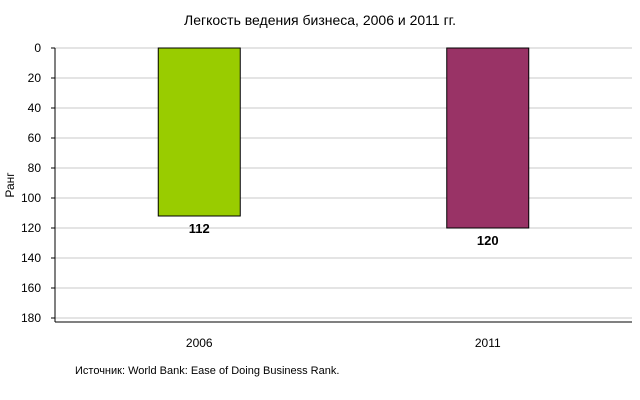 The height and width of the screenshot is (400, 640). Describe the element at coordinates (35, 108) in the screenshot. I see `y-tick-label: 40` at that location.